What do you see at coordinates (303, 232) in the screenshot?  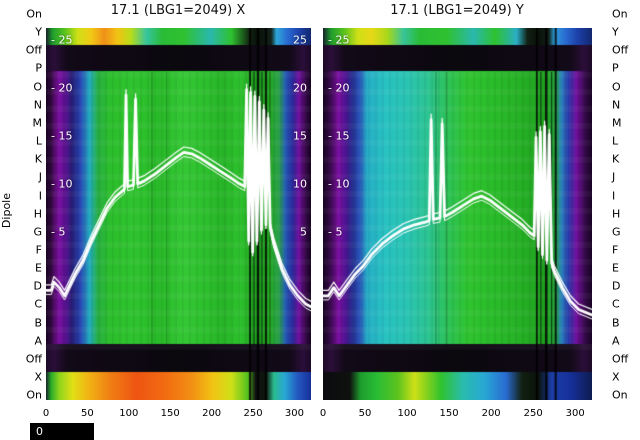 I see `y-tick-x-right-5: 5` at bounding box center [303, 232].